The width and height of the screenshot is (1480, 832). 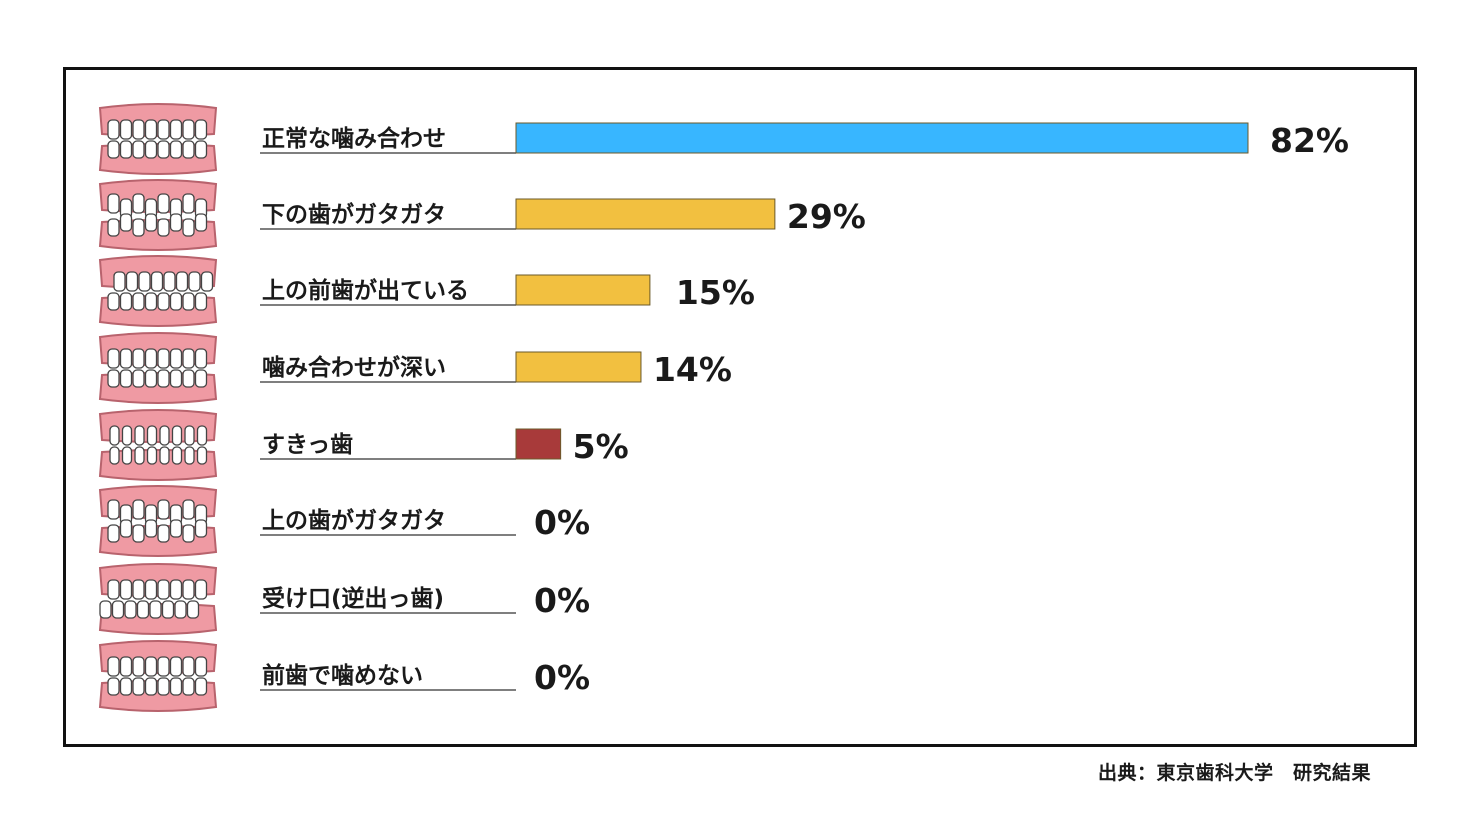 I want to click on teeth-normal-icon, so click(x=158, y=139).